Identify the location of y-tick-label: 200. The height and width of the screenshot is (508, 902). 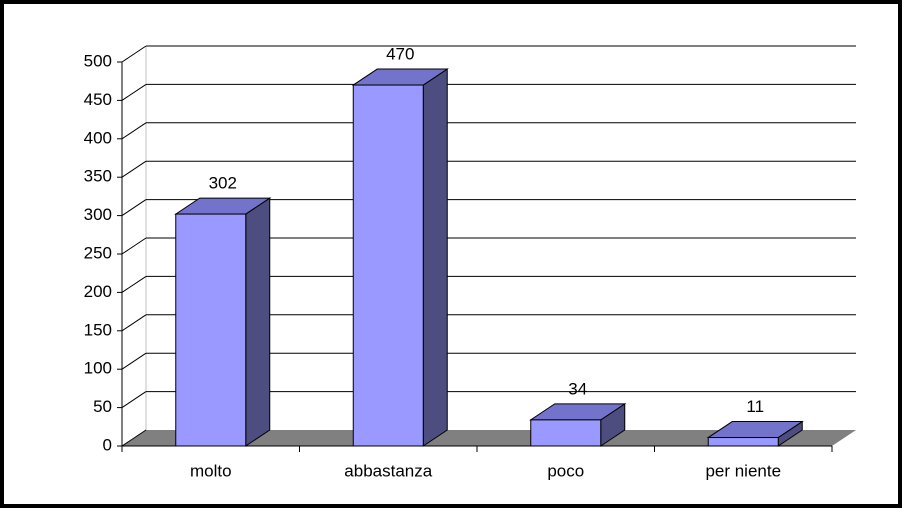
(98, 291).